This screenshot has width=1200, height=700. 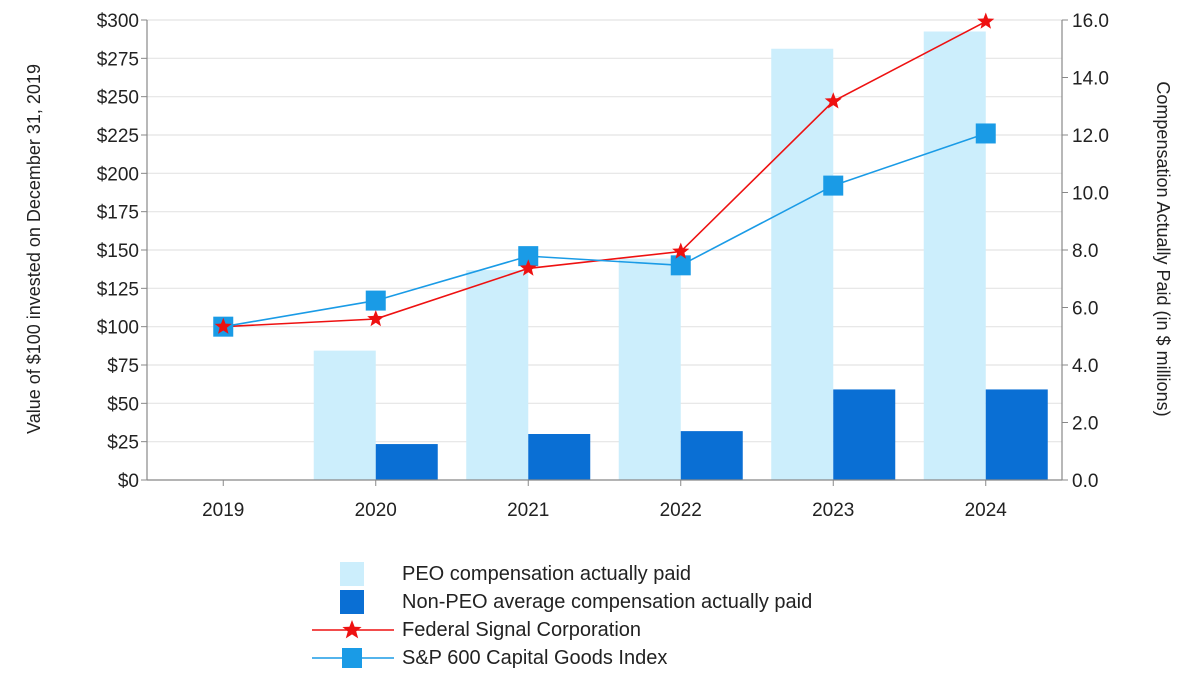 I want to click on left-tick-label: $200, so click(x=118, y=174).